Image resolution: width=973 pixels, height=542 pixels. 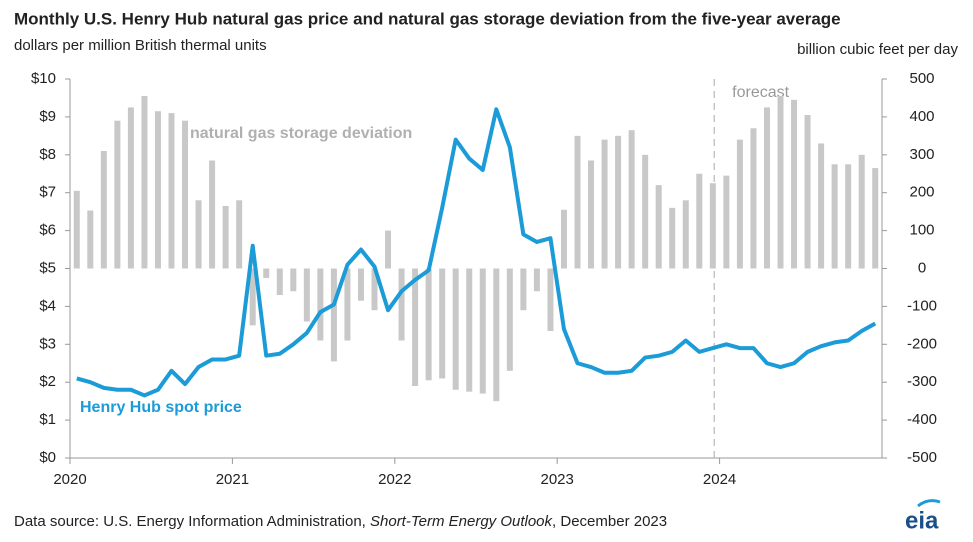 I want to click on y-tick-label: $2, so click(x=47, y=381).